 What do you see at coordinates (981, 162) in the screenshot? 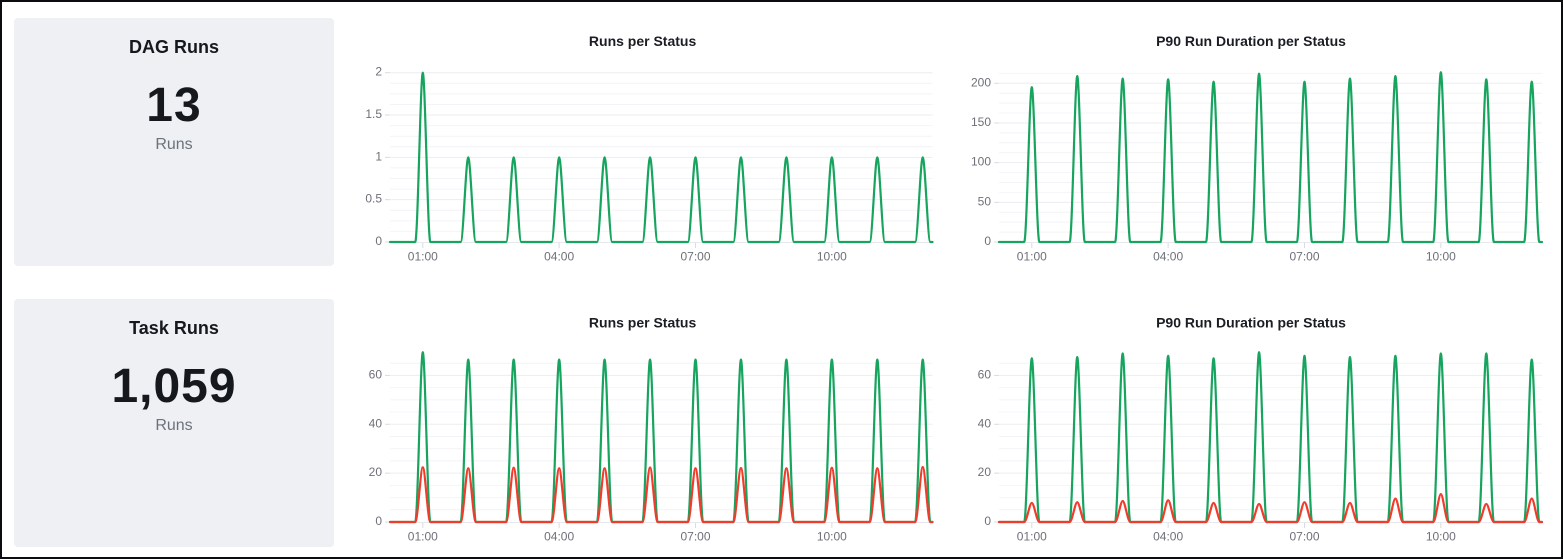
I see `svg-text: 100` at bounding box center [981, 162].